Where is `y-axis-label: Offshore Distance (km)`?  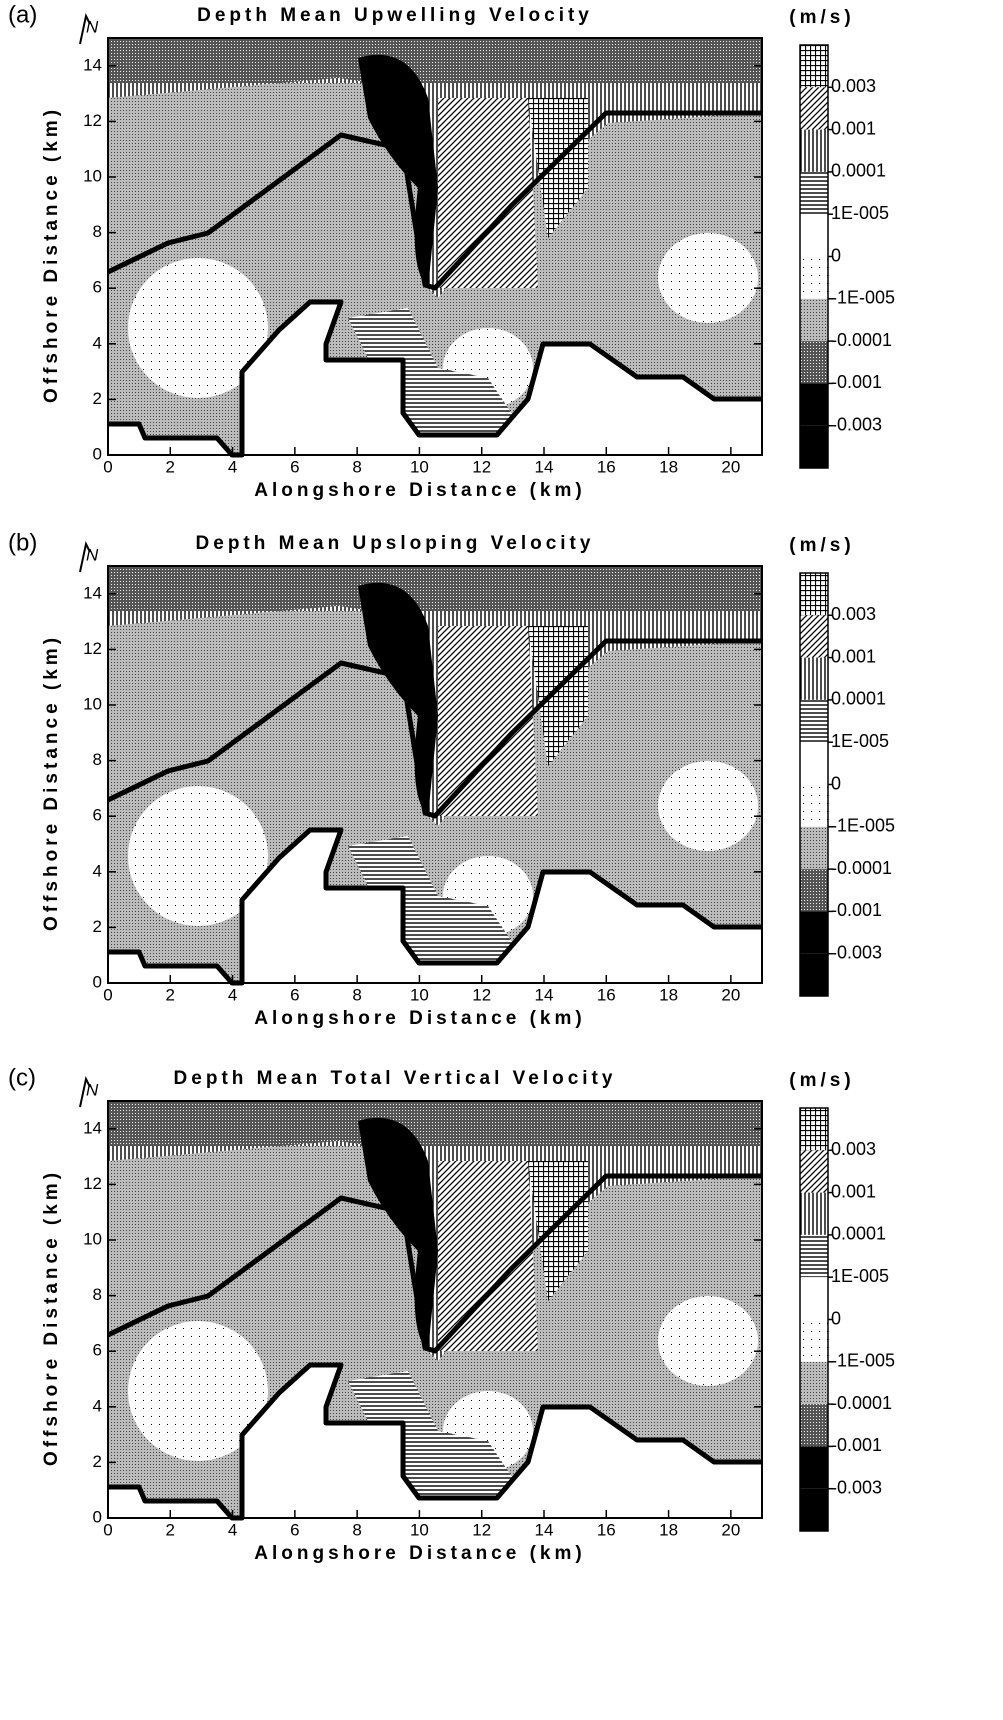
y-axis-label: Offshore Distance (km) is located at coordinates (51, 1317).